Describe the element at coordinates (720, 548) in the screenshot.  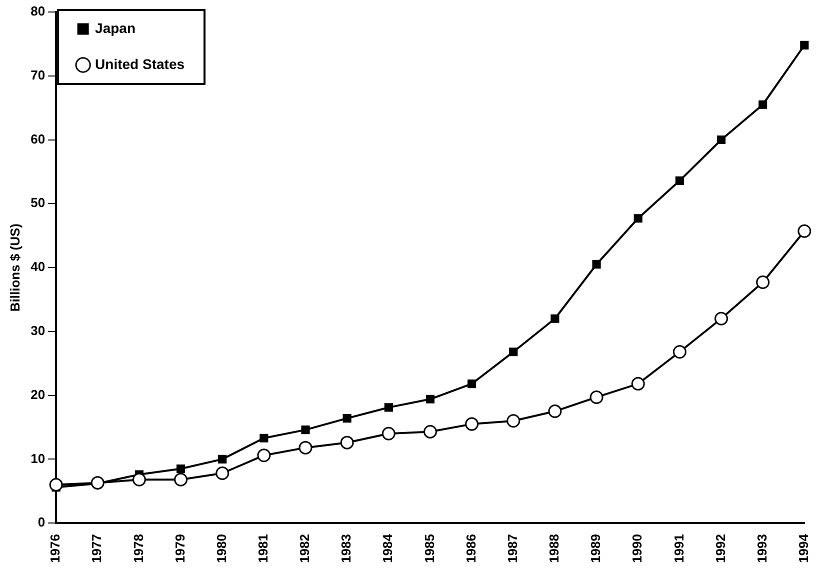
I see `x-tick-label: 1992` at that location.